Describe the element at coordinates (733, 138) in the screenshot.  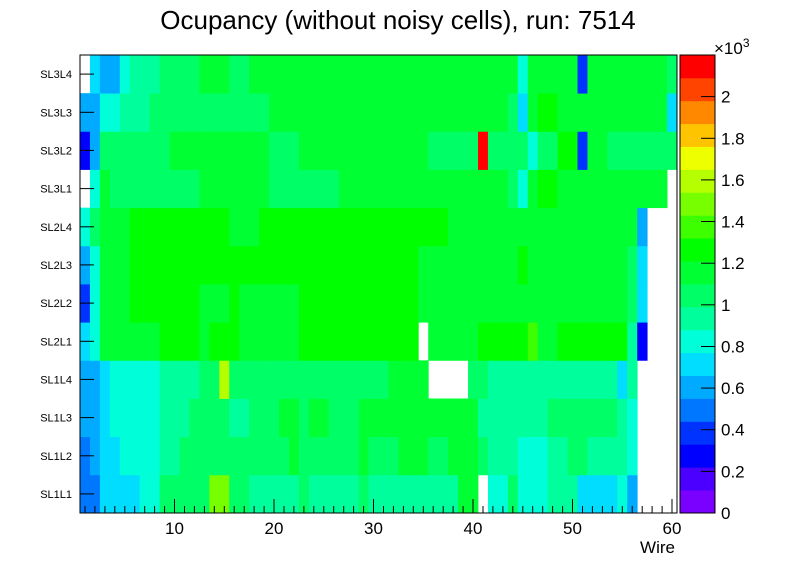
I see `colorbar-tick-label: 1.8` at that location.